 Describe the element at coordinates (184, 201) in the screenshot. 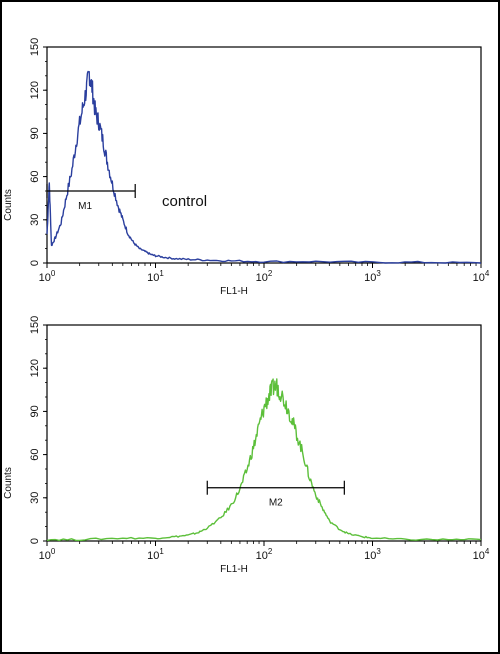

I see `annotation-text: control` at that location.